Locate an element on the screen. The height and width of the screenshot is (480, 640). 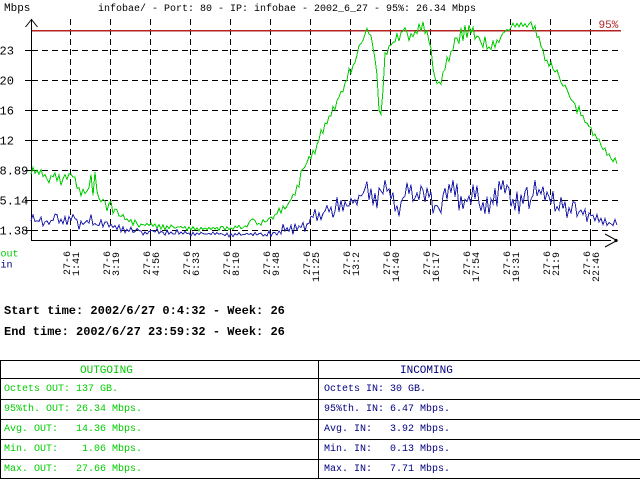
svg-text: 4:56 is located at coordinates (157, 264).